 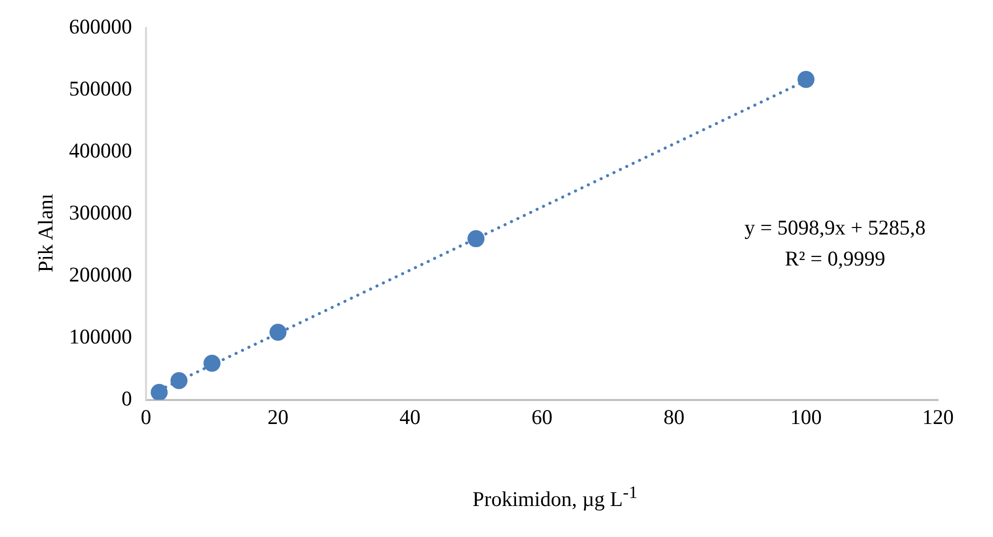 I want to click on annotation: R² = 0,9999, so click(x=835, y=258).